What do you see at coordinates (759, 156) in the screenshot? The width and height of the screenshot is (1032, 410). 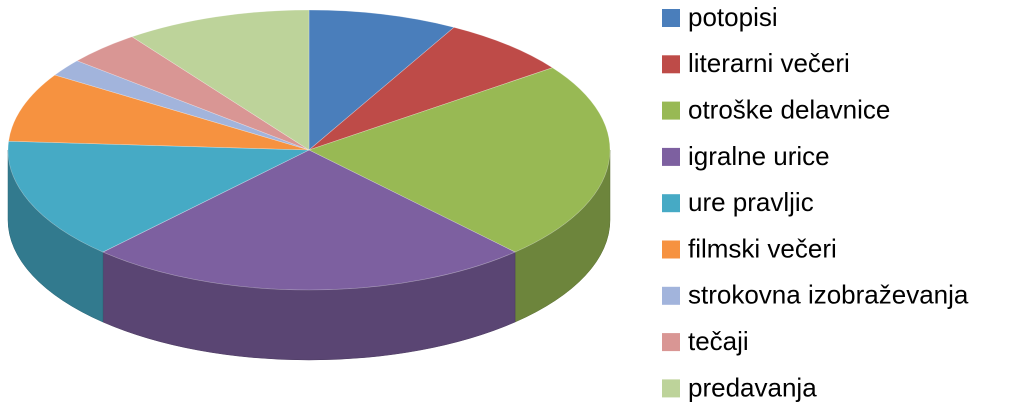 I see `legend-label: igralne urice` at bounding box center [759, 156].